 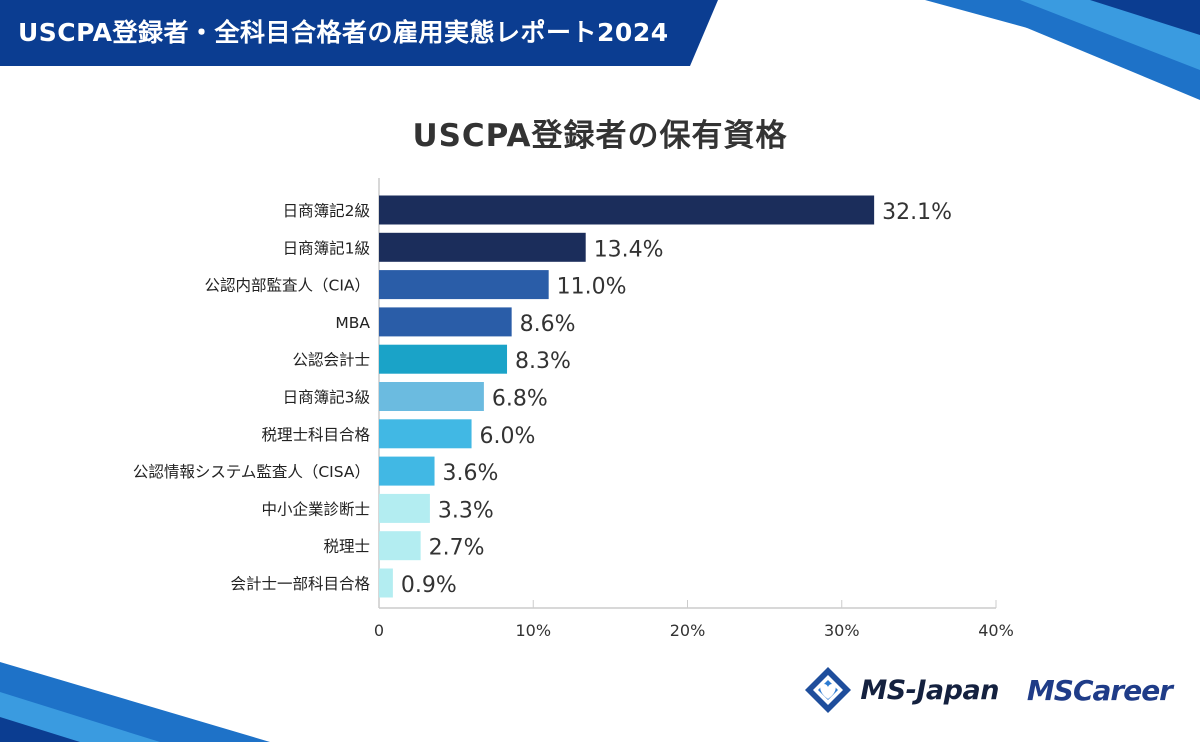 I want to click on logos: MS-Japan MSCareer, so click(x=988, y=690).